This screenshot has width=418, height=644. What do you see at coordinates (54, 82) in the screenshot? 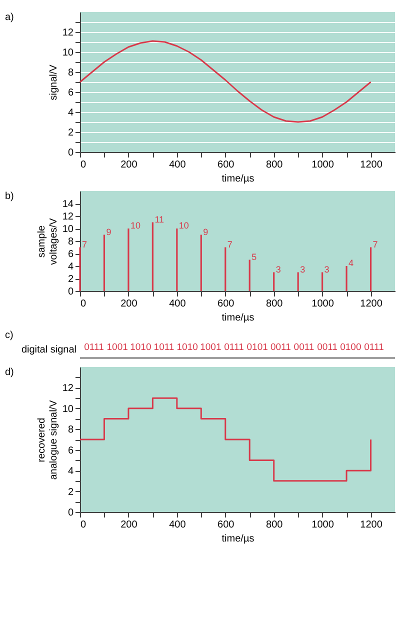
I see `y-axis-title: signal/V` at bounding box center [54, 82].